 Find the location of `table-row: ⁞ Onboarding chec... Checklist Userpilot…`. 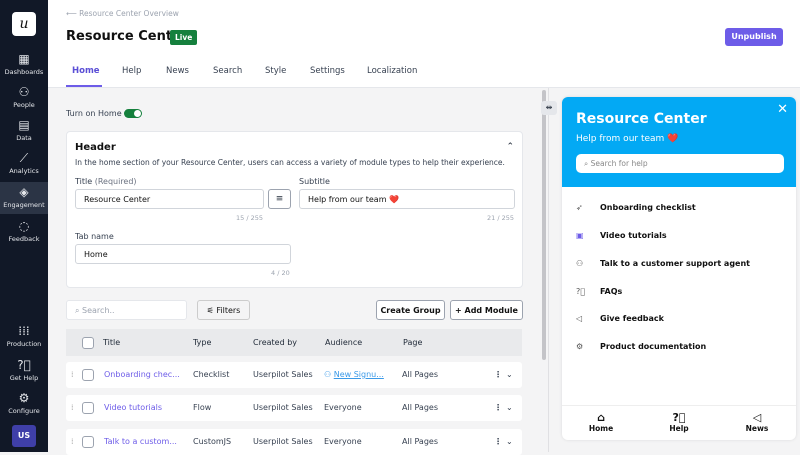

table-row: ⁞ Onboarding chec... Checklist Userpilot… is located at coordinates (294, 375).